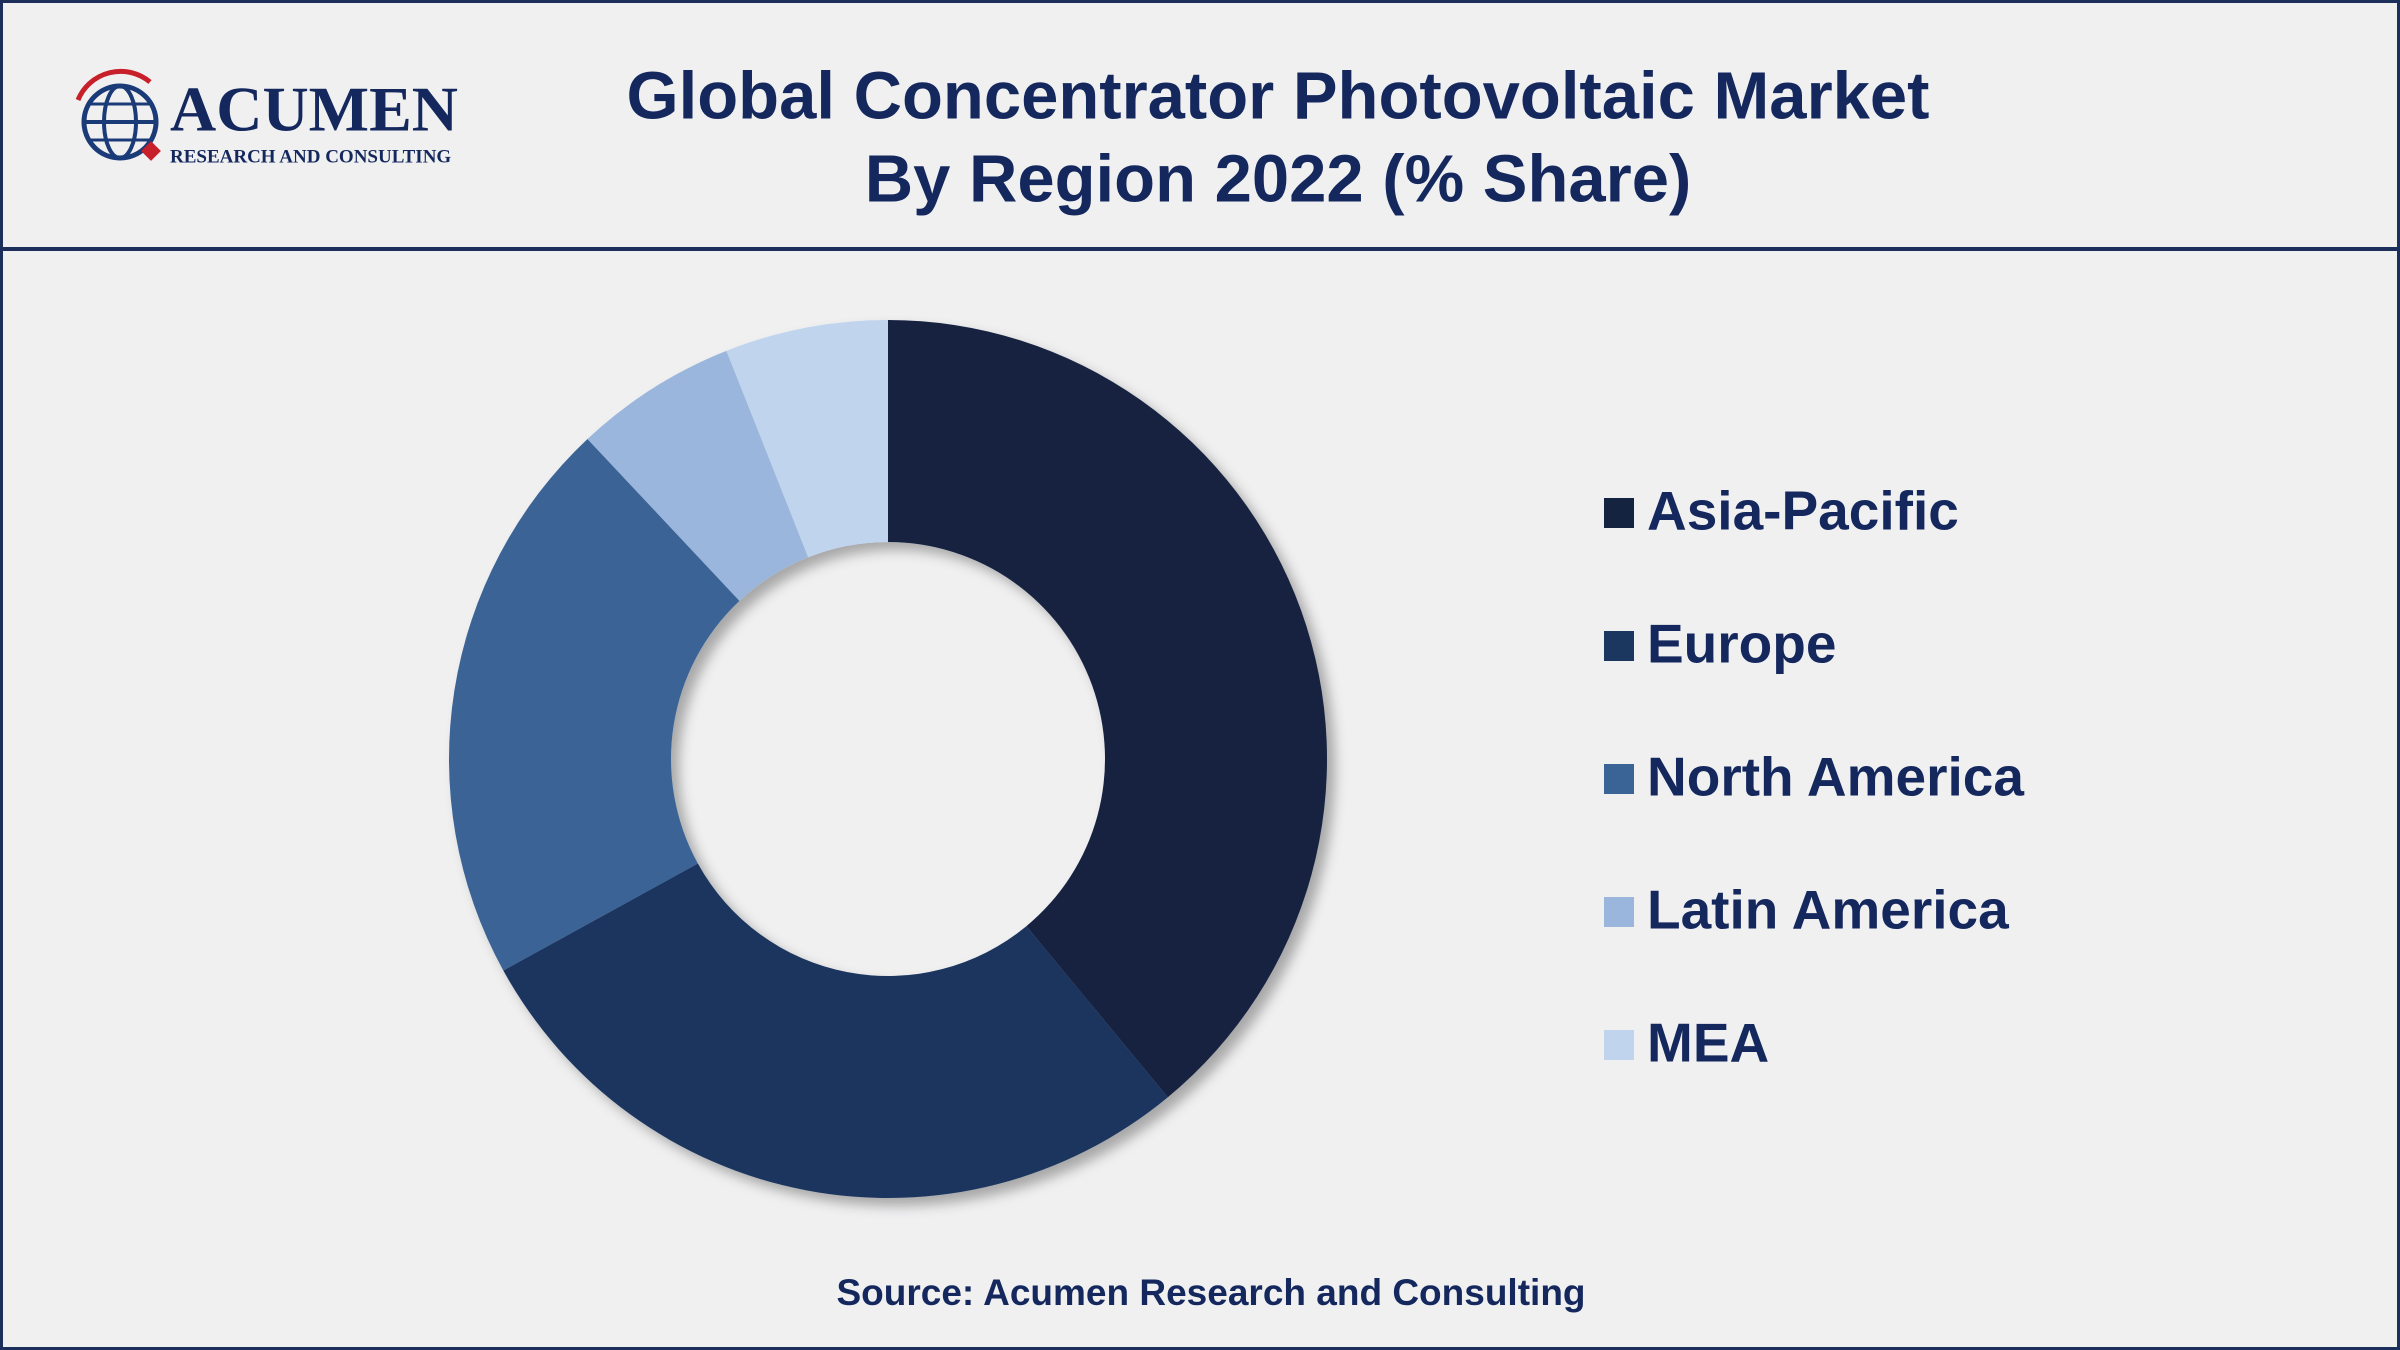 Image resolution: width=2400 pixels, height=1350 pixels. What do you see at coordinates (1835, 777) in the screenshot?
I see `legend-label: North America` at bounding box center [1835, 777].